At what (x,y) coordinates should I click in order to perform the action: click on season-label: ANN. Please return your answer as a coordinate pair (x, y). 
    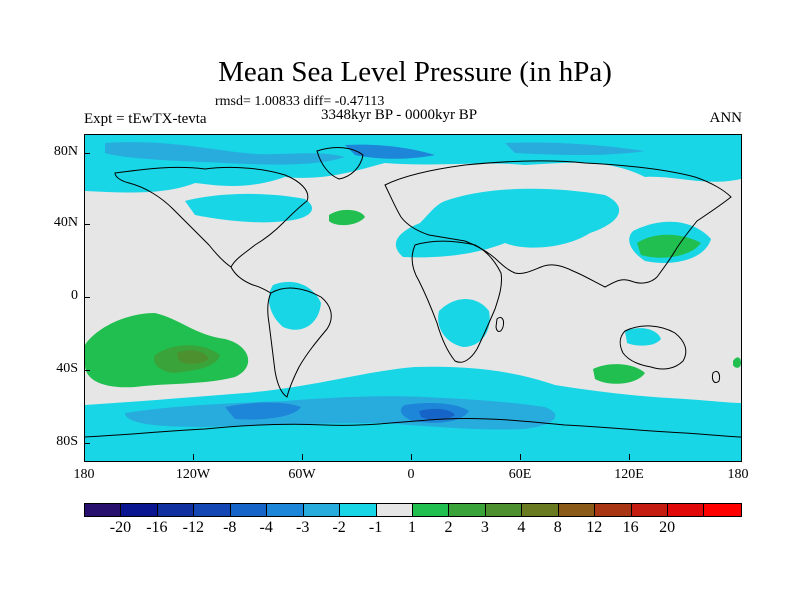
    Looking at the image, I should click on (726, 118).